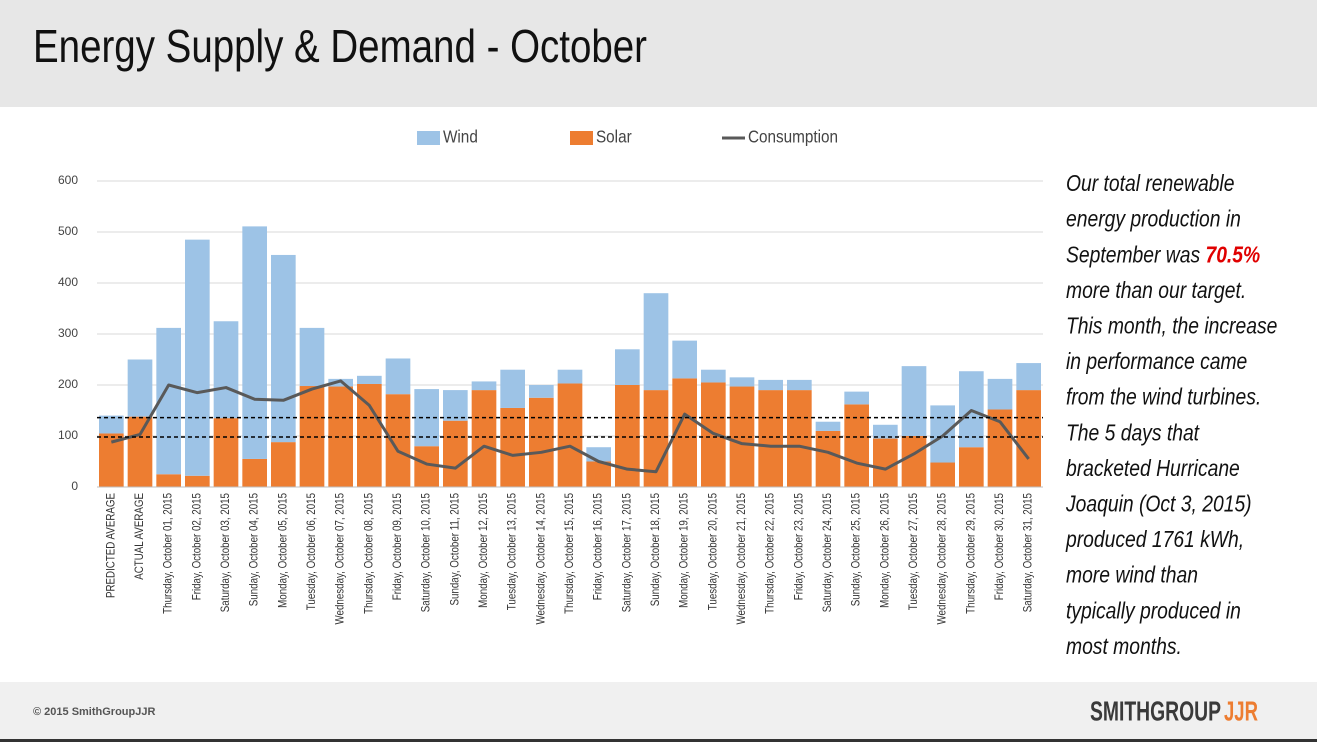  What do you see at coordinates (460, 137) in the screenshot?
I see `legend-label: Wind` at bounding box center [460, 137].